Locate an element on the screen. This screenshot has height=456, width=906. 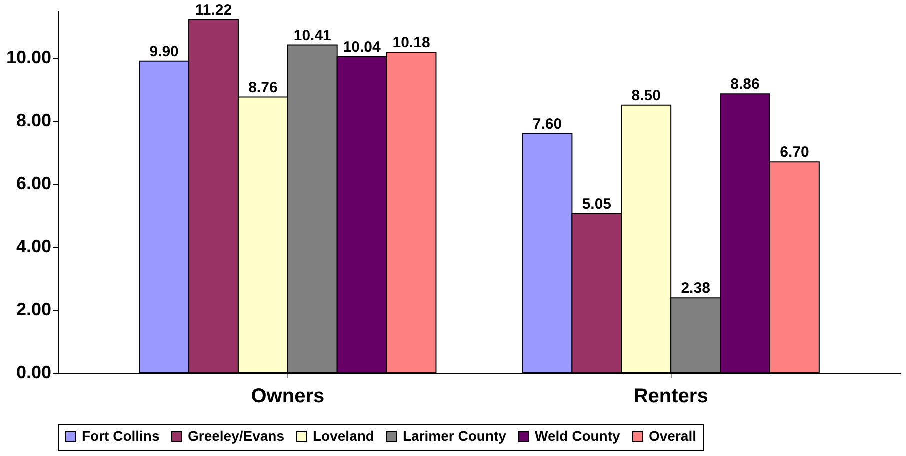
y-tick-label: 4.00 is located at coordinates (34, 246).